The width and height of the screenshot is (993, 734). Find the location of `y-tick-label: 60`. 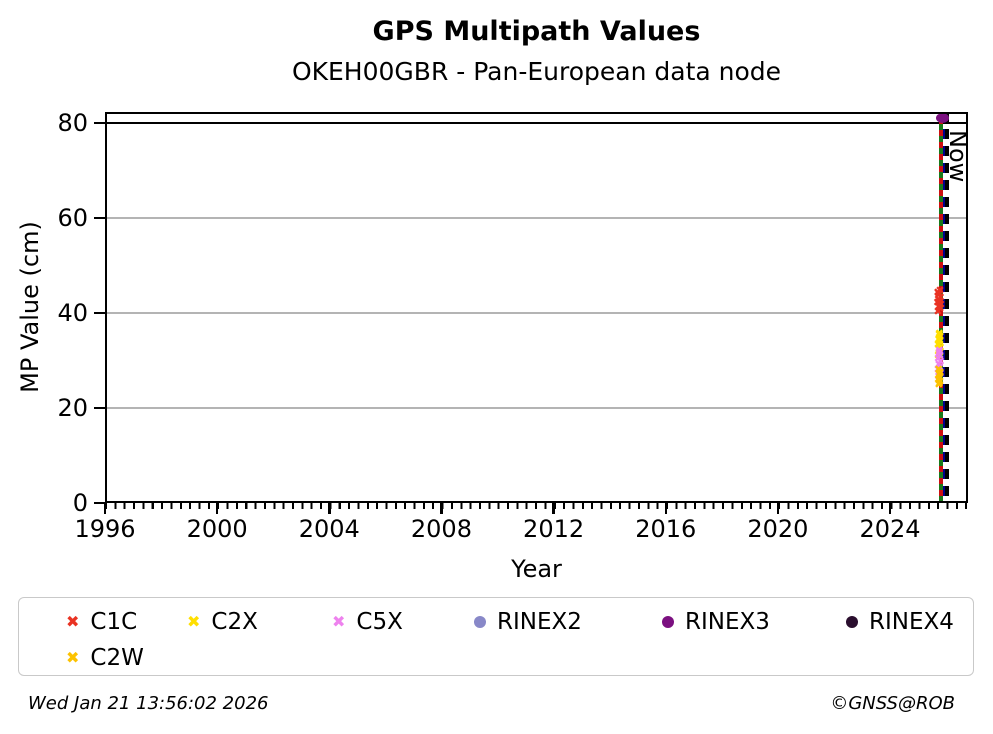

y-tick-label: 60 is located at coordinates (72, 217).